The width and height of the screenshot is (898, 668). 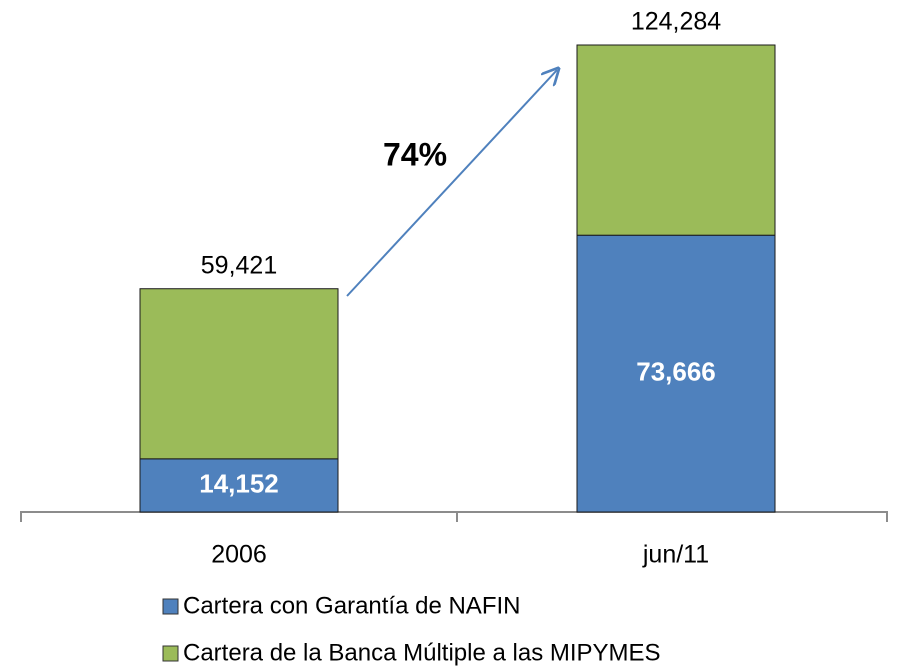 What do you see at coordinates (675, 555) in the screenshot?
I see `x-tick-label: jun/11` at bounding box center [675, 555].